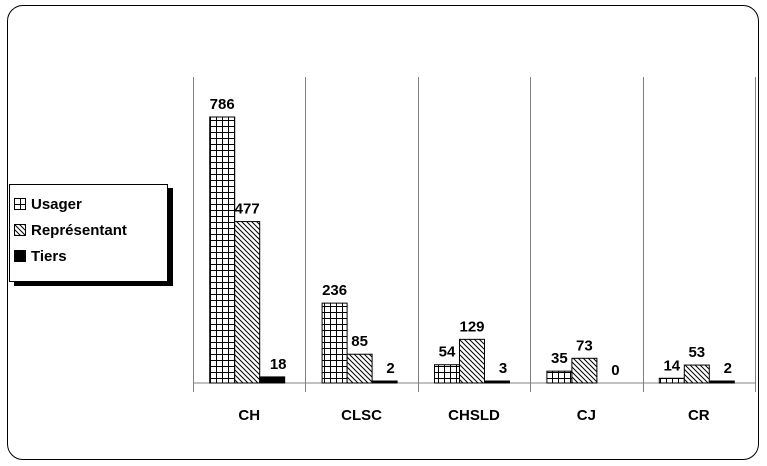  Describe the element at coordinates (728, 368) in the screenshot. I see `value-label-cr-2: 2` at that location.